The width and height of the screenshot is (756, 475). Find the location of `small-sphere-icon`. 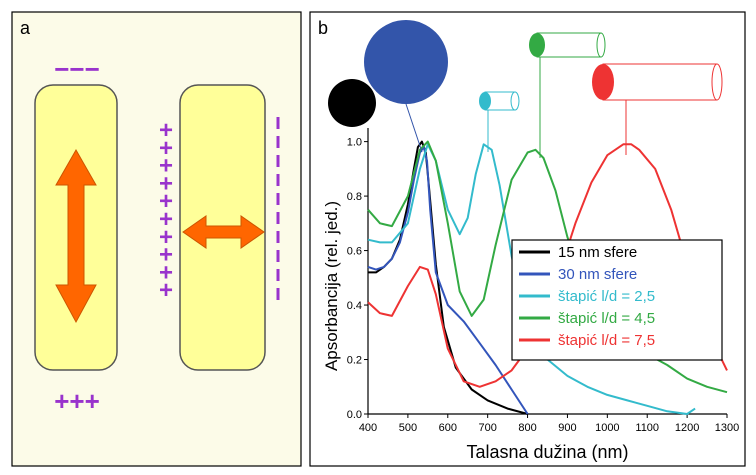

small-sphere-icon is located at coordinates (352, 103).